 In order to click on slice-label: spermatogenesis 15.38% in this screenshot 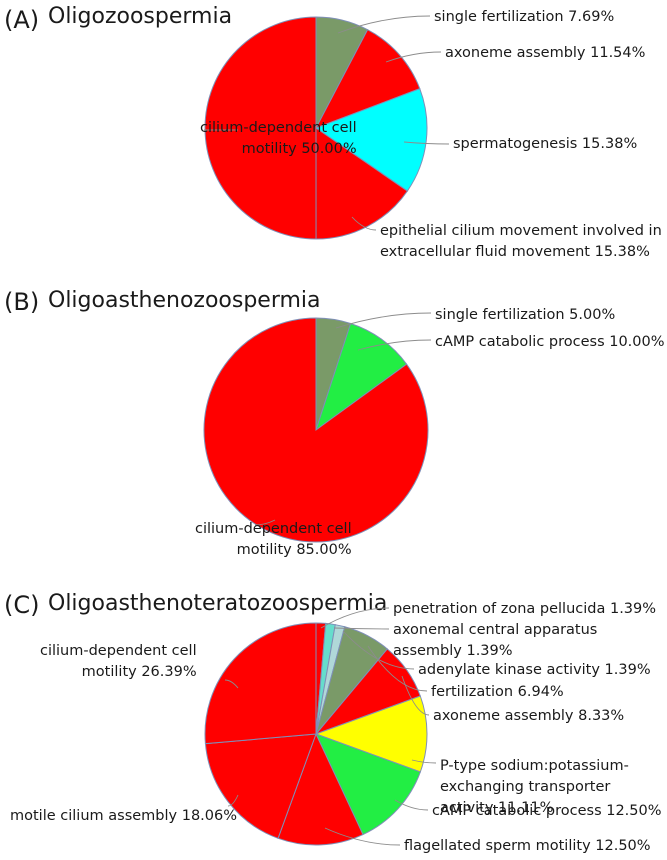, I will do `click(545, 144)`.